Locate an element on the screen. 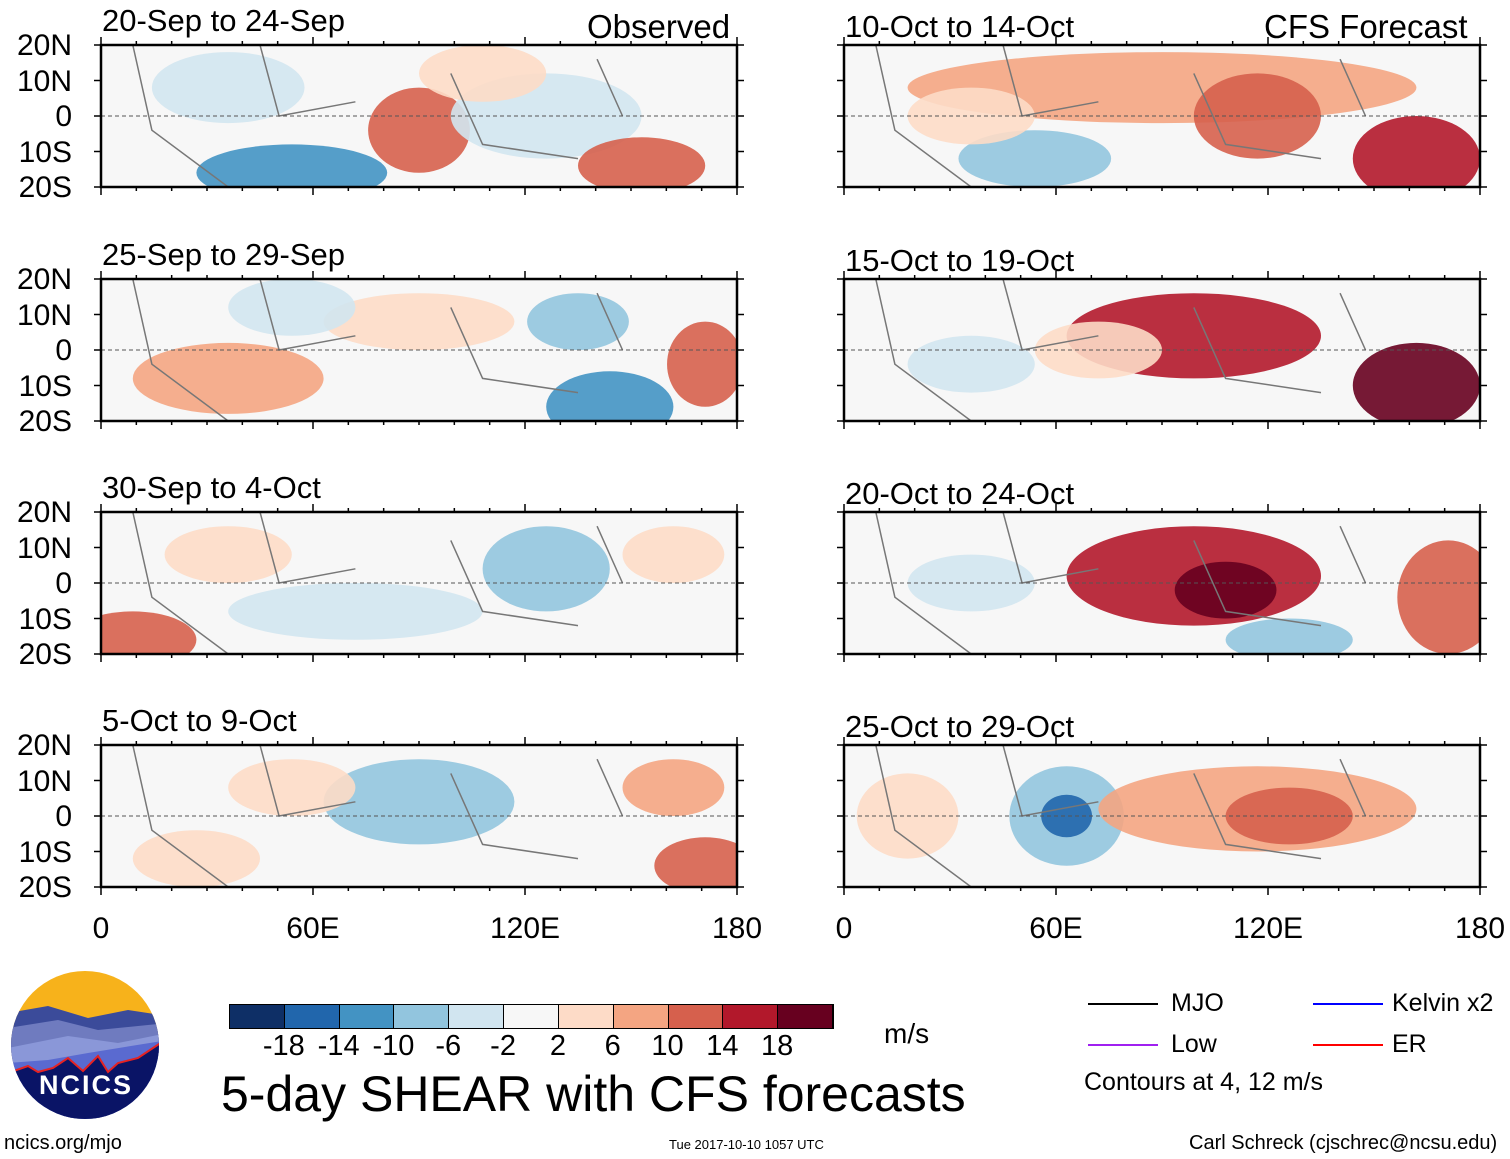 The width and height of the screenshot is (1510, 1159). panel-title: 30-Sep to 4-Oct is located at coordinates (211, 487).